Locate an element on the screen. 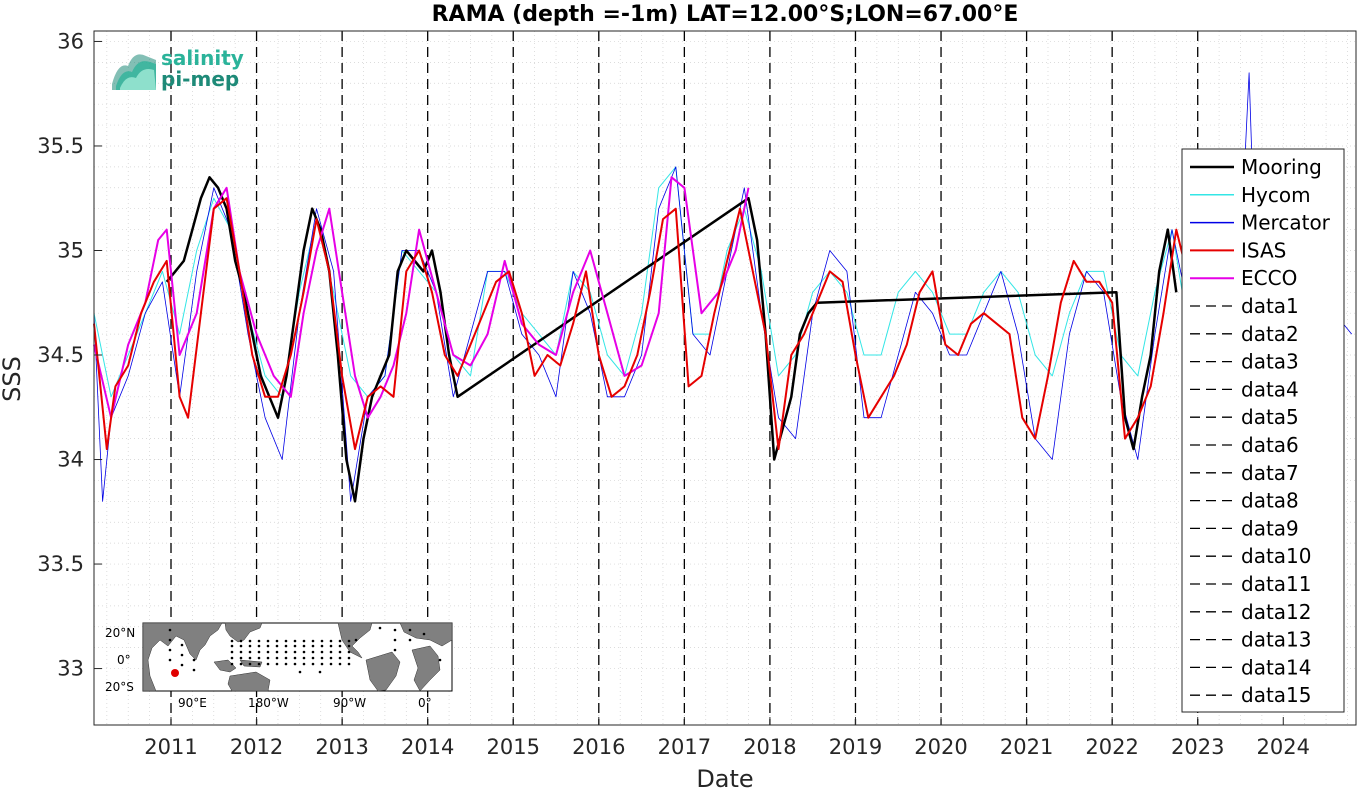  y-axis-label: SSS is located at coordinates (13, 379).